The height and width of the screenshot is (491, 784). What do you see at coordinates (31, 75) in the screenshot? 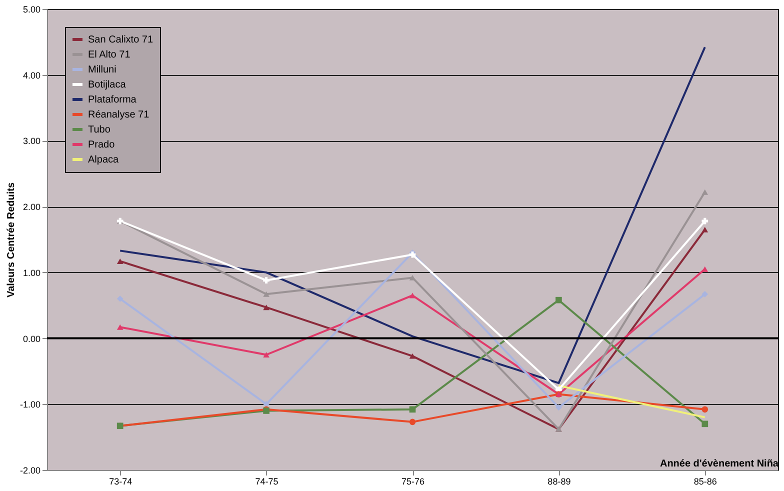
I see `y-tick-label: 4.00` at bounding box center [31, 75].